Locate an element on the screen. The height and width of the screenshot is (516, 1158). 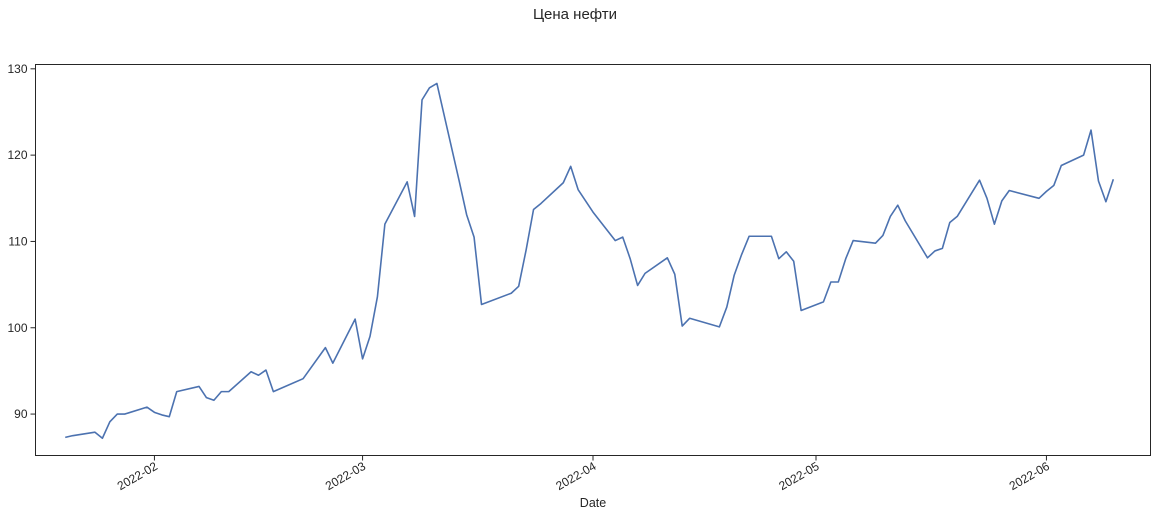
y-tick-label: 110 is located at coordinates (17, 241).